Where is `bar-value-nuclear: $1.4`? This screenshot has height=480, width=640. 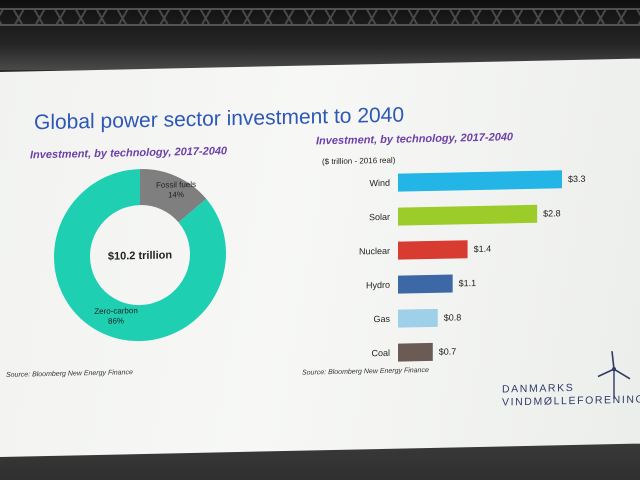
bar-value-nuclear: $1.4 is located at coordinates (483, 249).